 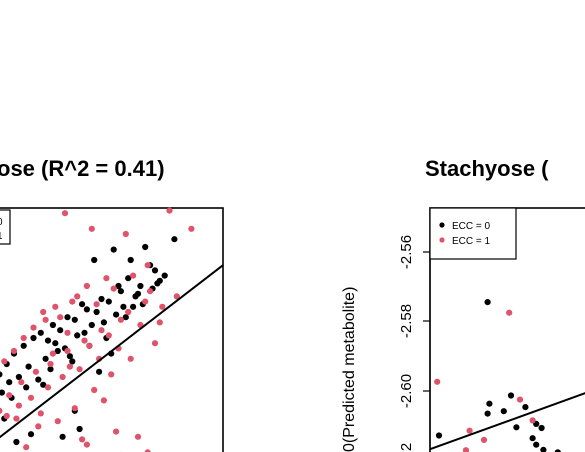 What do you see at coordinates (406, 447) in the screenshot?
I see `right-y-tick-label-3: 2` at bounding box center [406, 447].